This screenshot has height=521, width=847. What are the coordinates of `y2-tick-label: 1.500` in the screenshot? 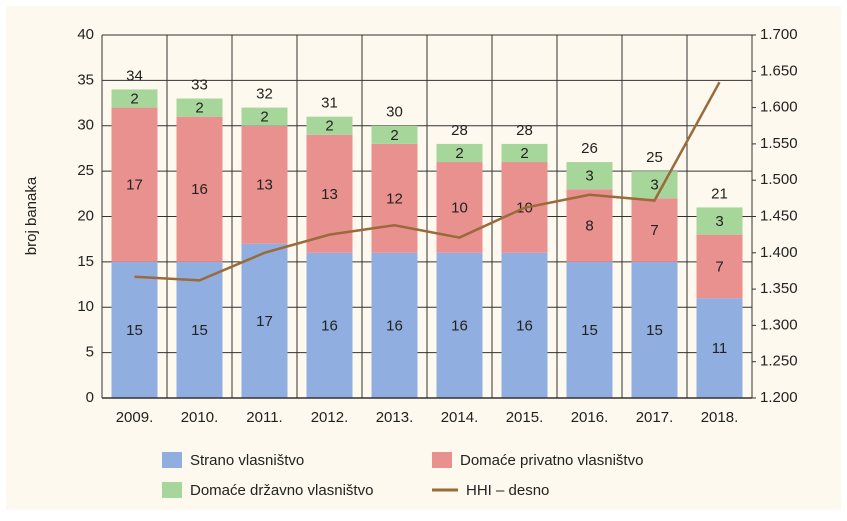 It's located at (779, 179).